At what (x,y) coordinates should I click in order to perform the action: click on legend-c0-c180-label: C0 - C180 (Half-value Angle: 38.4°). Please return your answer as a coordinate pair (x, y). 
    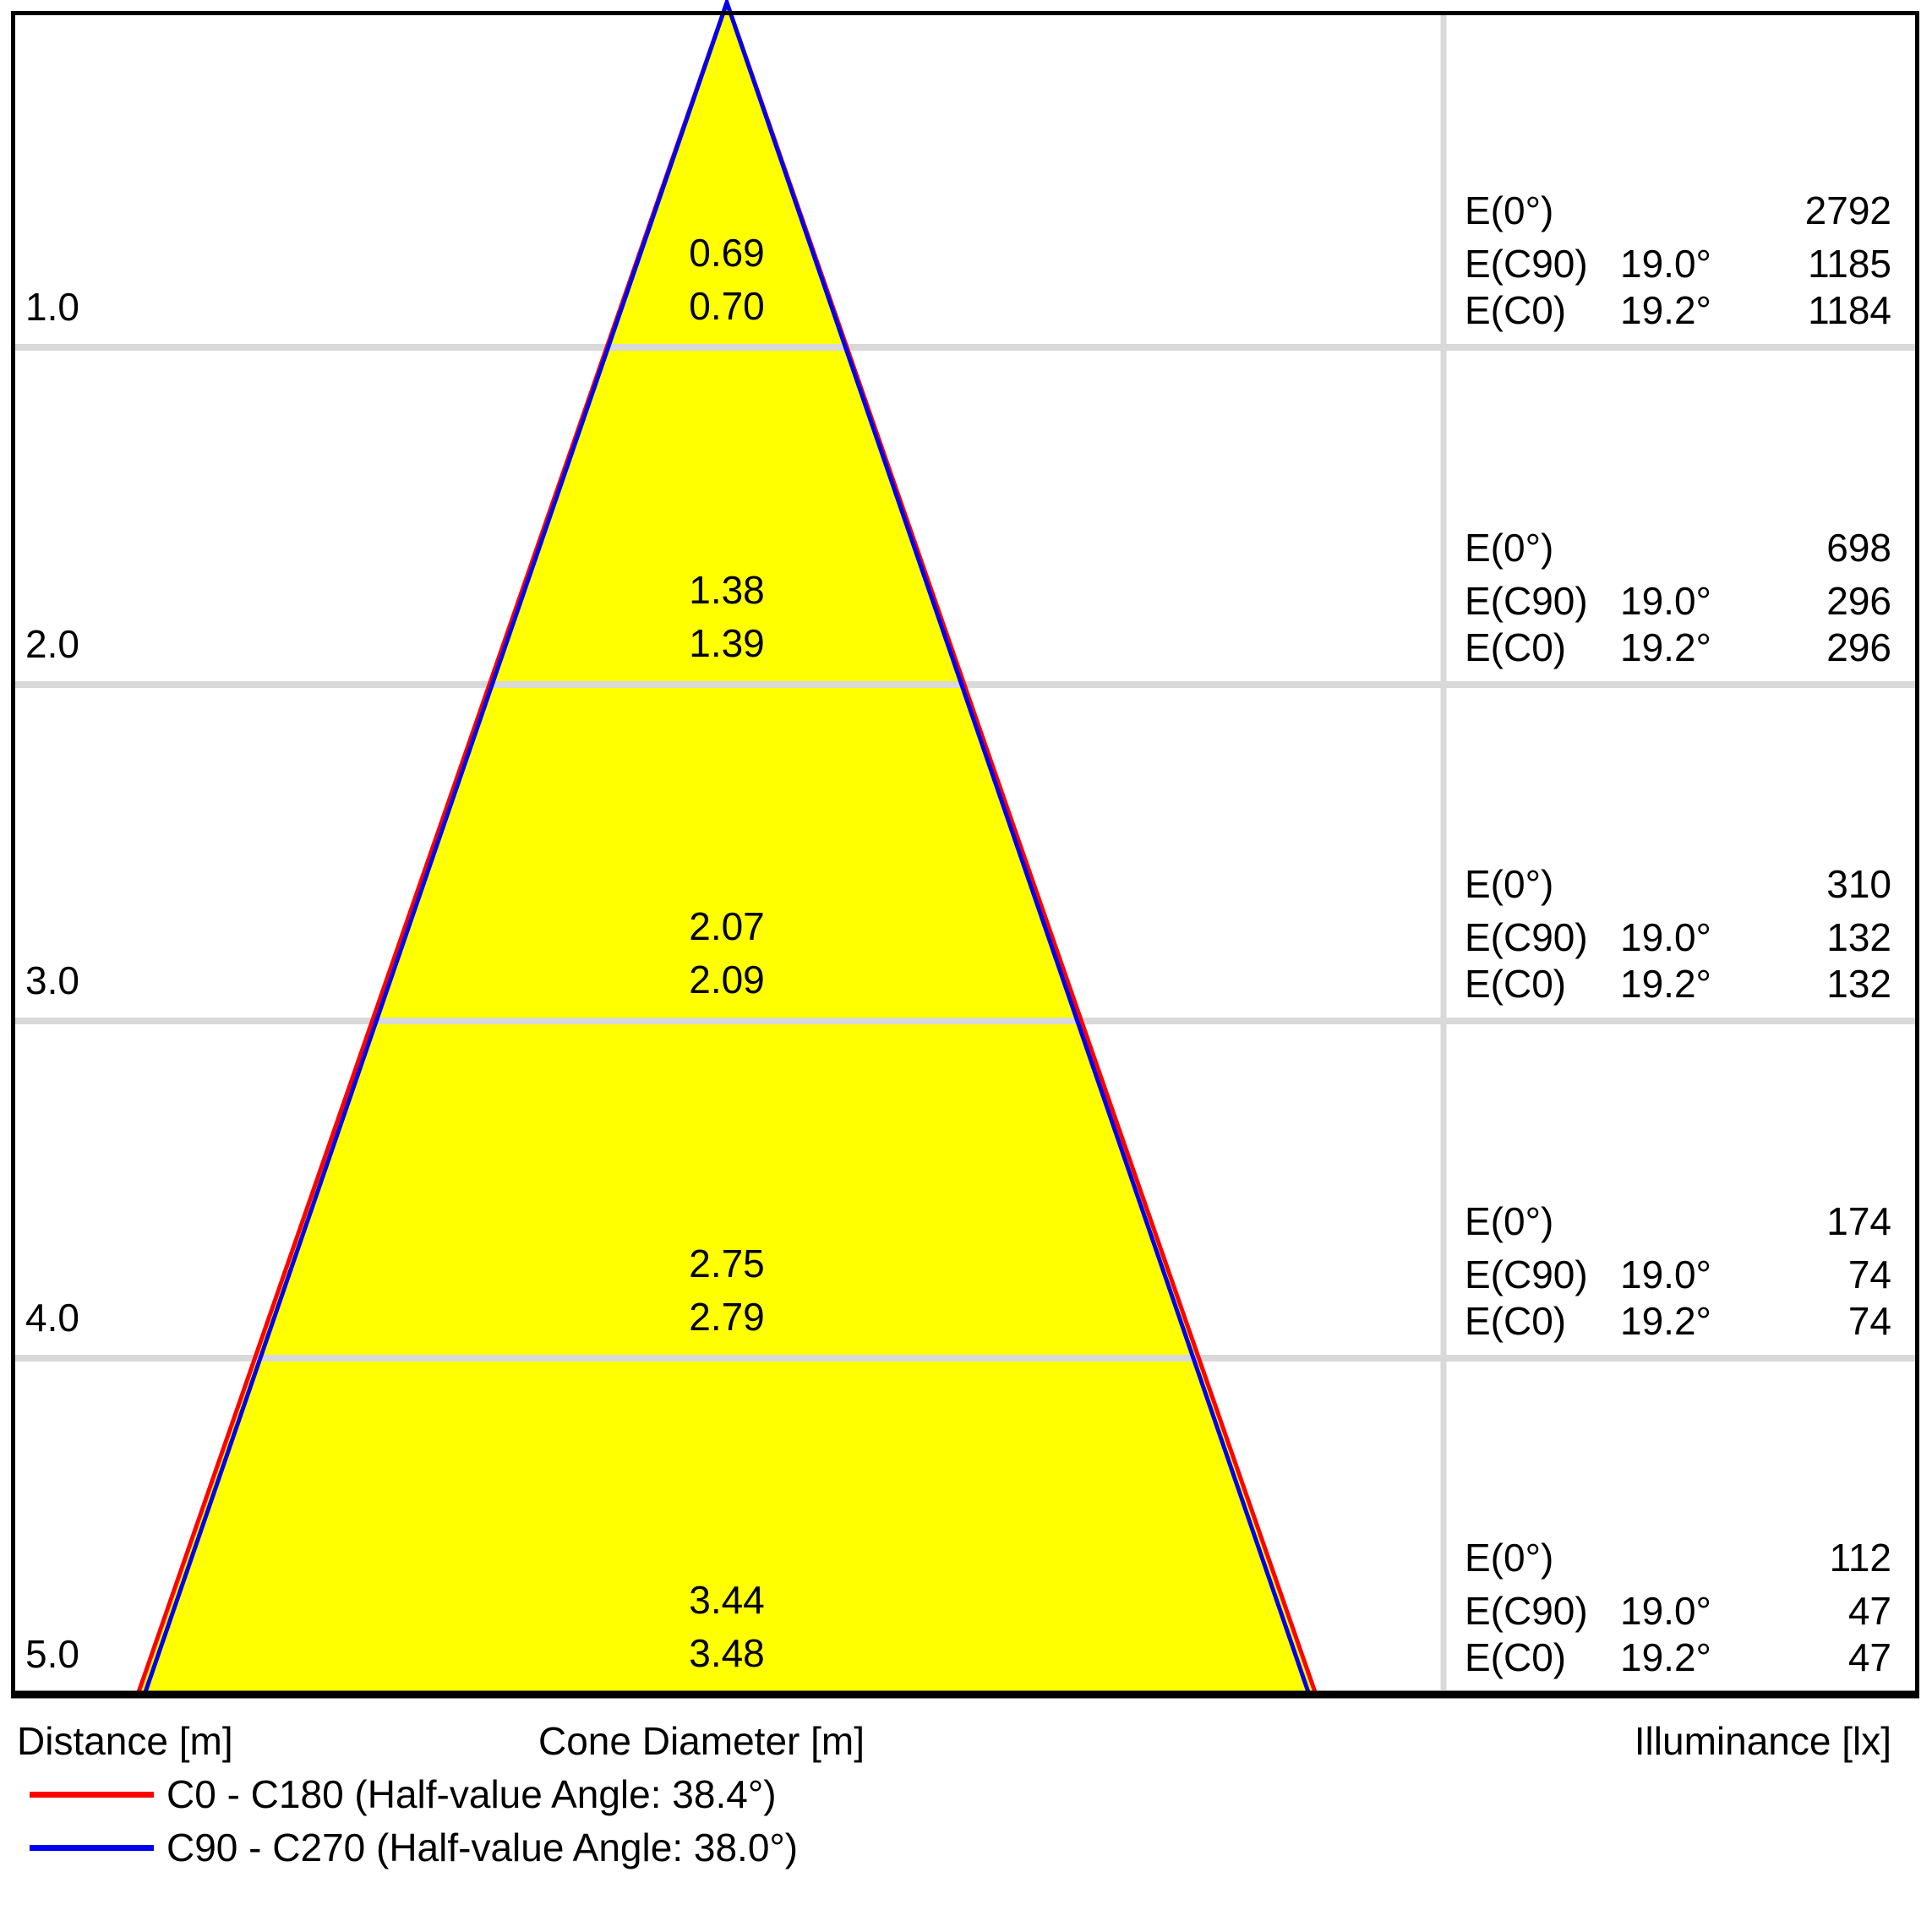
    Looking at the image, I should click on (471, 1794).